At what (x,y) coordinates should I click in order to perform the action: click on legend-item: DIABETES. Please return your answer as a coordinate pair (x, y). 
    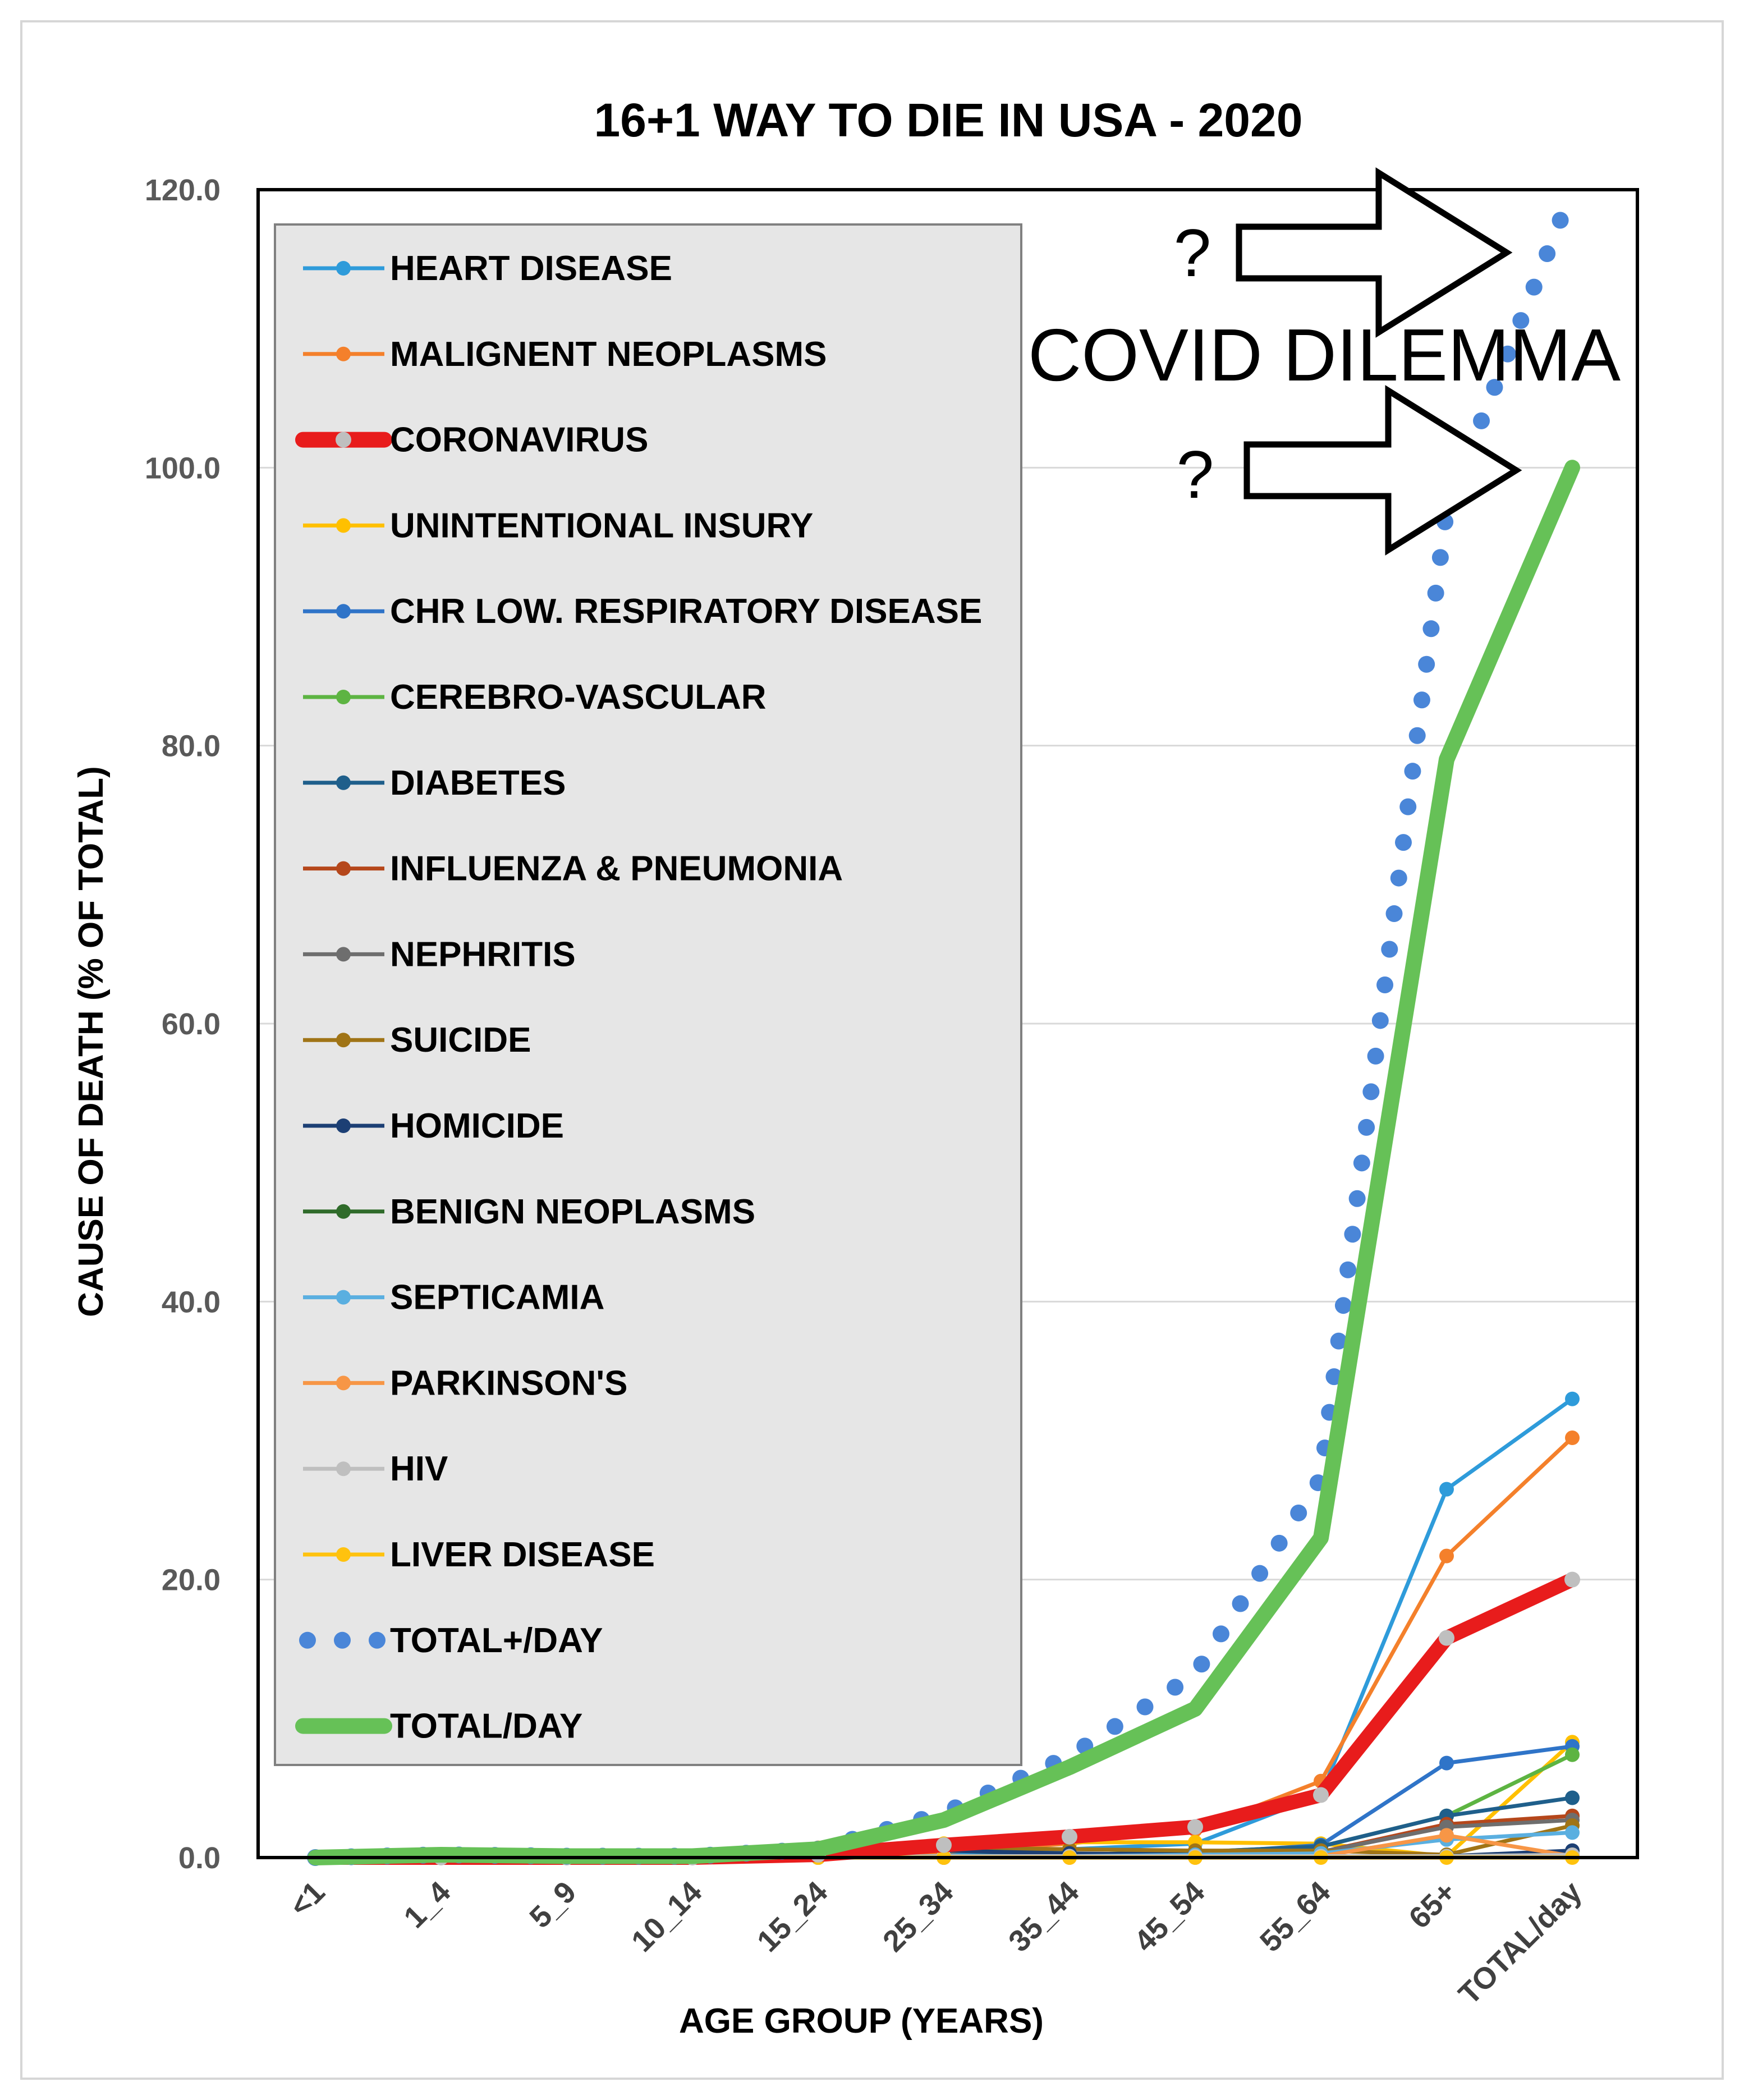
    Looking at the image, I should click on (435, 784).